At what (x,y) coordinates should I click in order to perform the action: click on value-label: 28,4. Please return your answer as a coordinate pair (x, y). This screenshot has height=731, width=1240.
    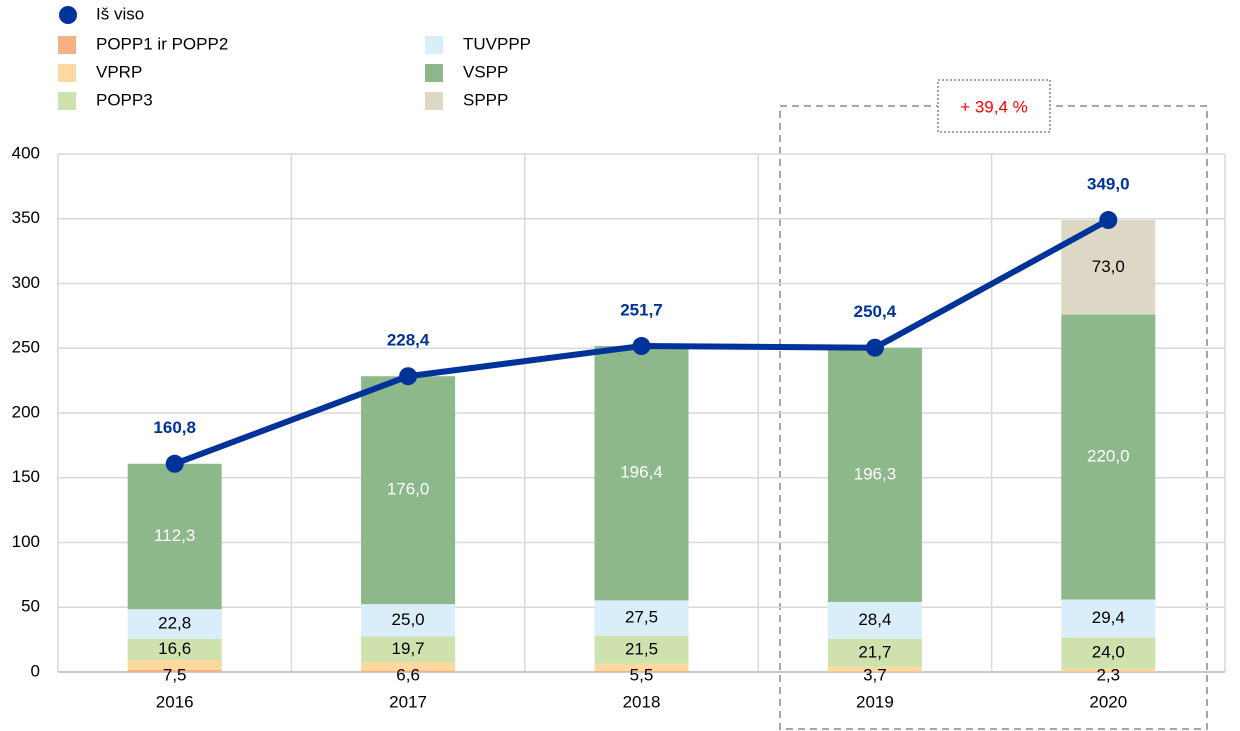
    Looking at the image, I should click on (874, 619).